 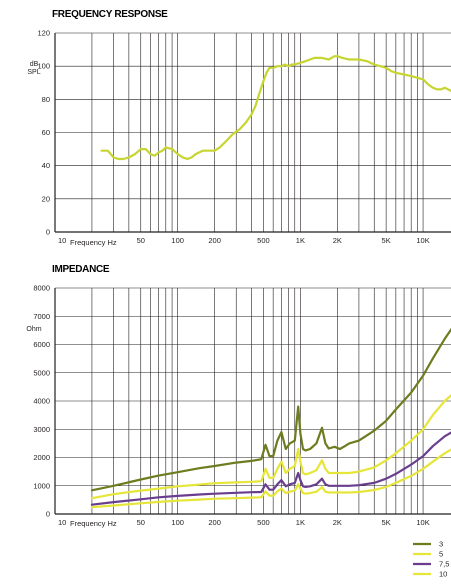 What do you see at coordinates (444, 564) in the screenshot?
I see `legend-label: 7,5` at bounding box center [444, 564].